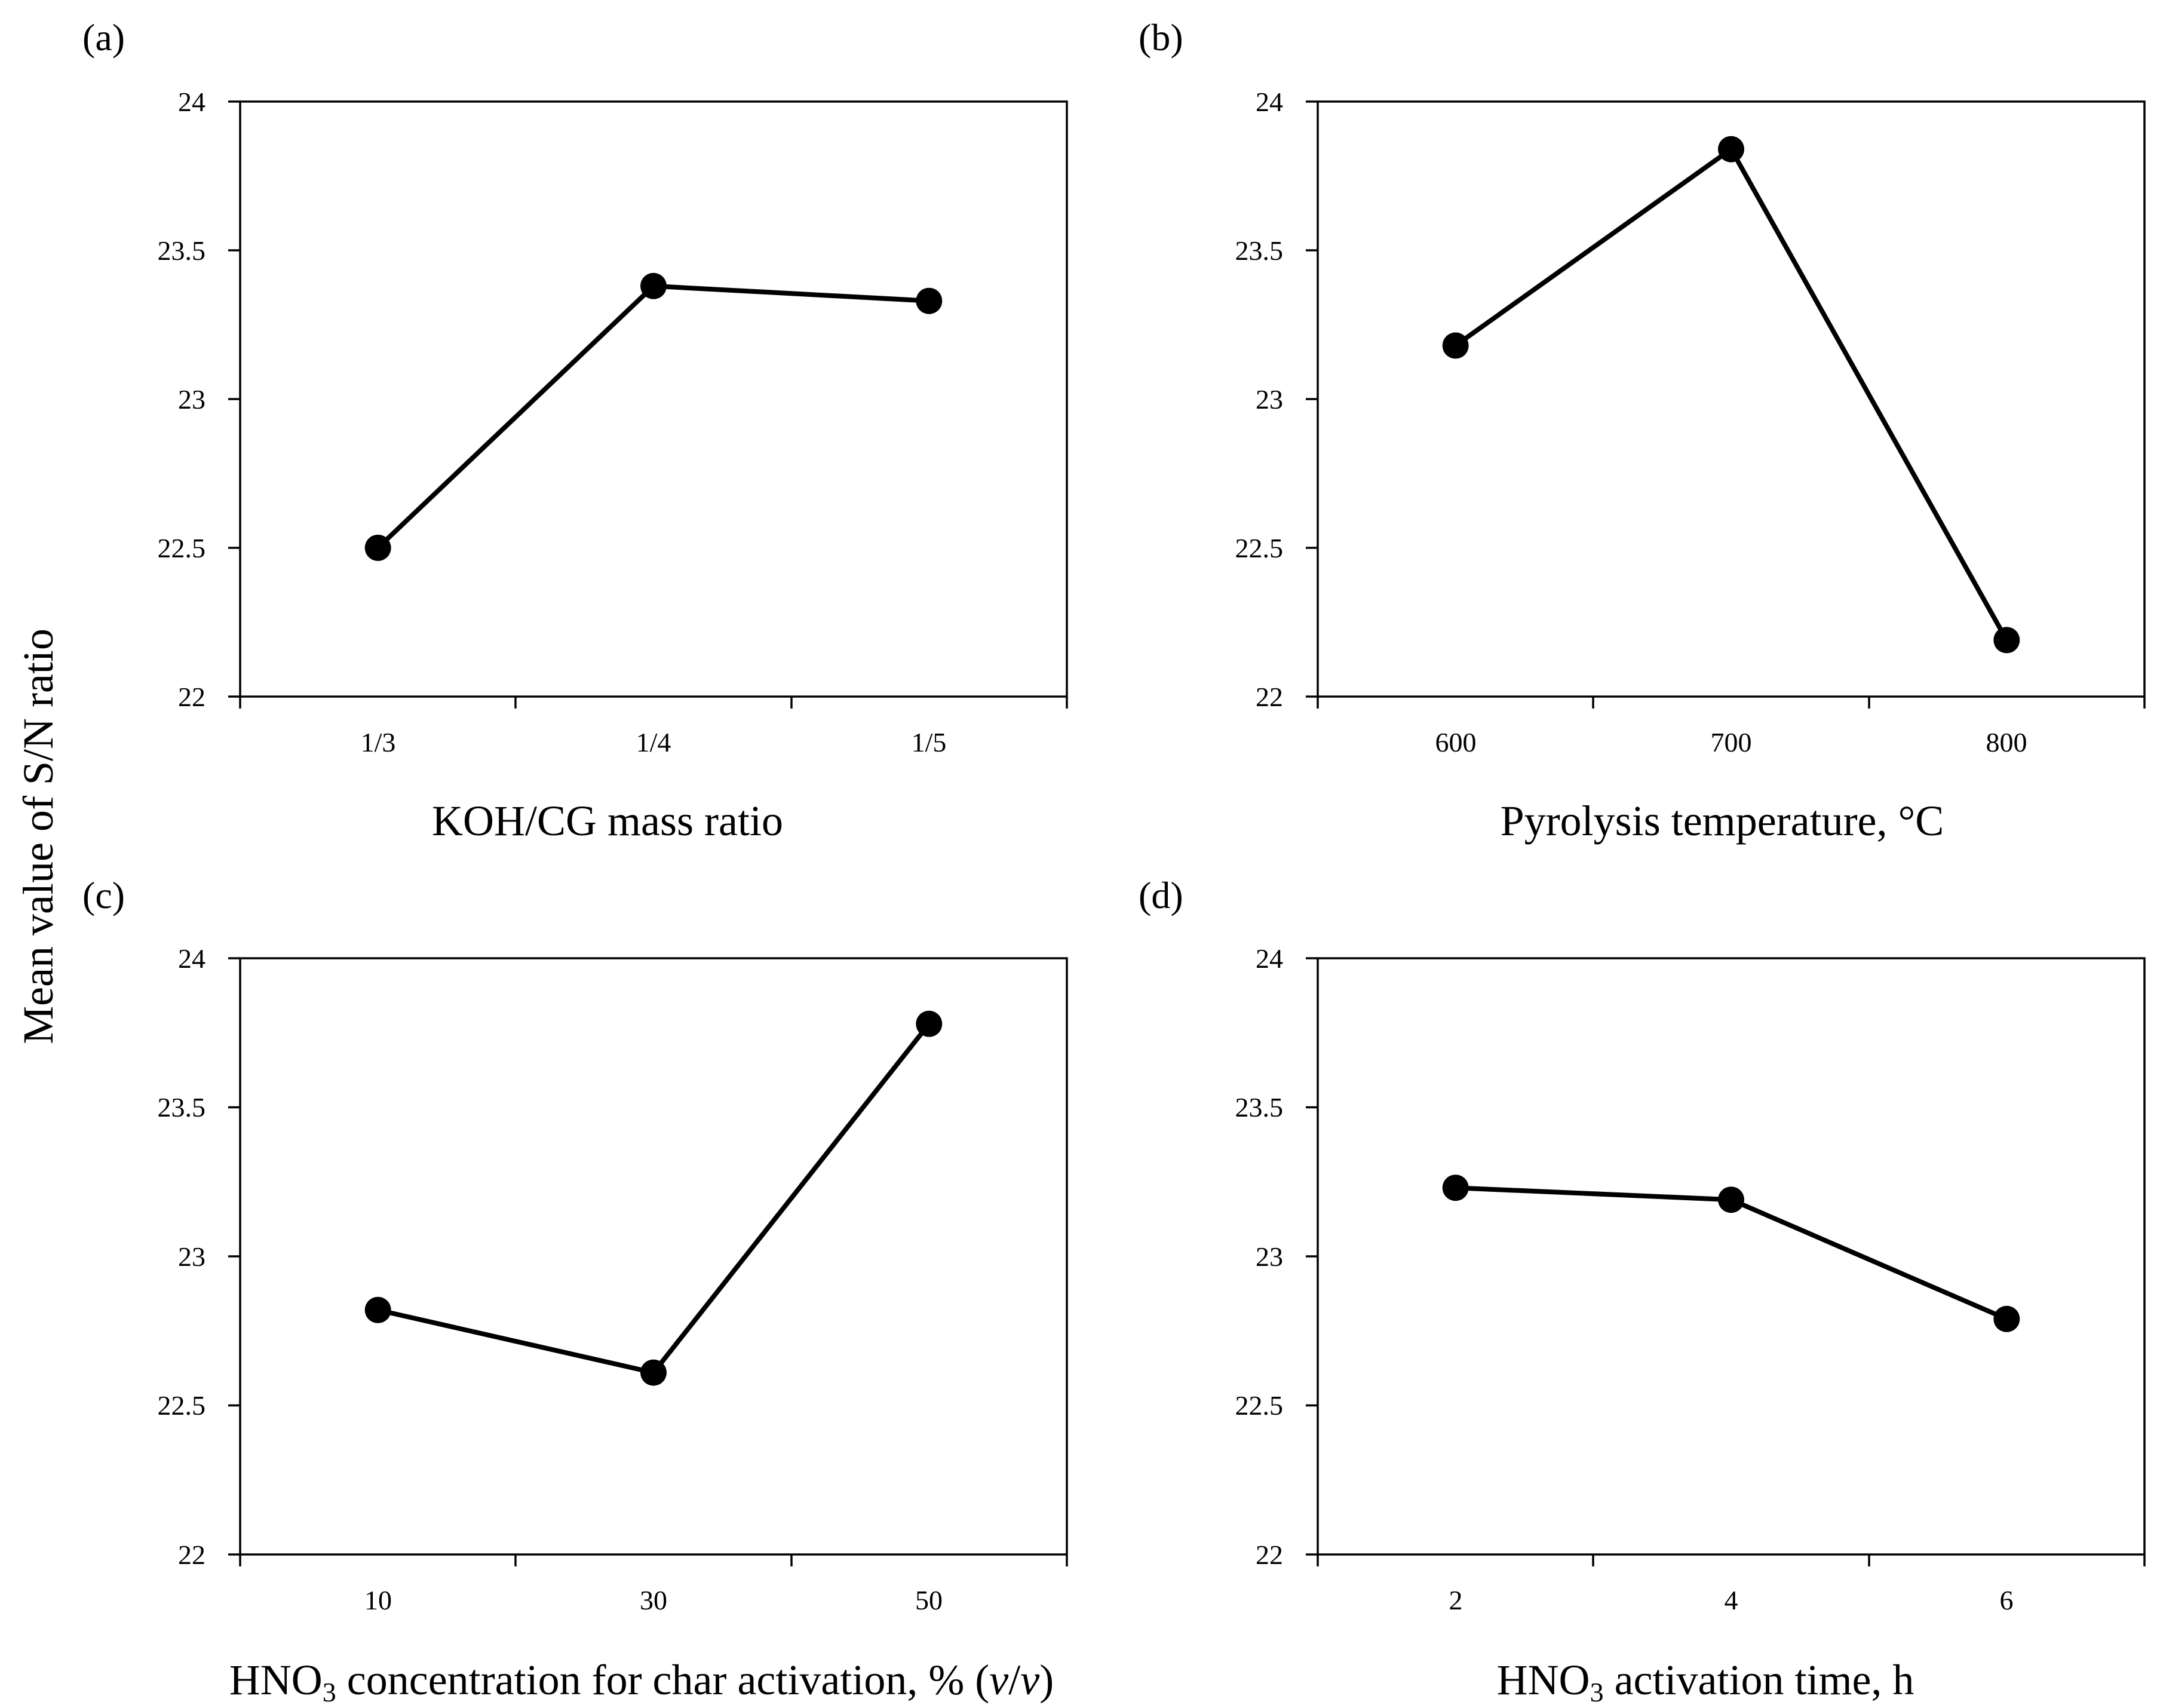 Image resolution: width=2160 pixels, height=1708 pixels. I want to click on x-tick-label: 6, so click(2007, 1600).